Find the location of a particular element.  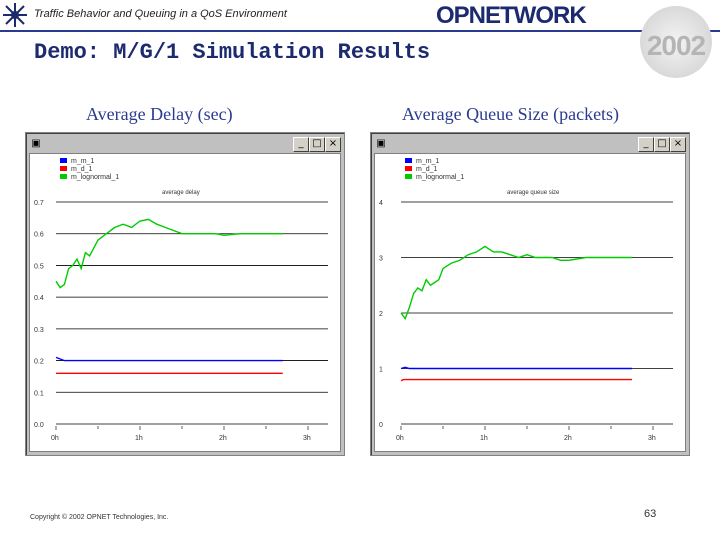

year-badge: 2002 is located at coordinates (676, 45).